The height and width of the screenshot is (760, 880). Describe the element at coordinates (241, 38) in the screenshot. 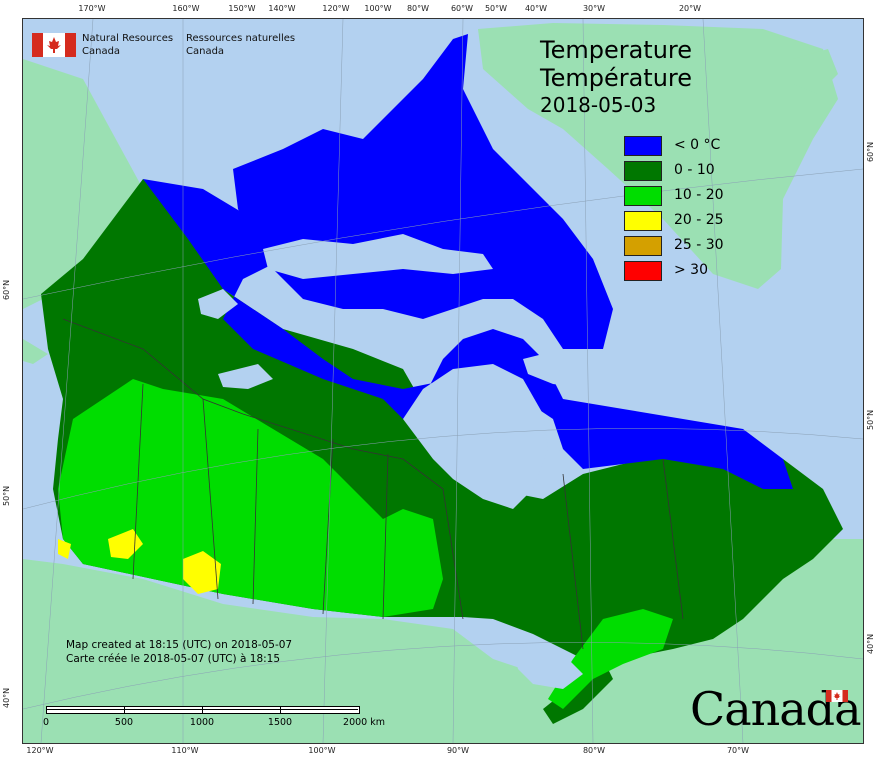

I see `agency-fr-line1: Ressources naturelles` at that location.